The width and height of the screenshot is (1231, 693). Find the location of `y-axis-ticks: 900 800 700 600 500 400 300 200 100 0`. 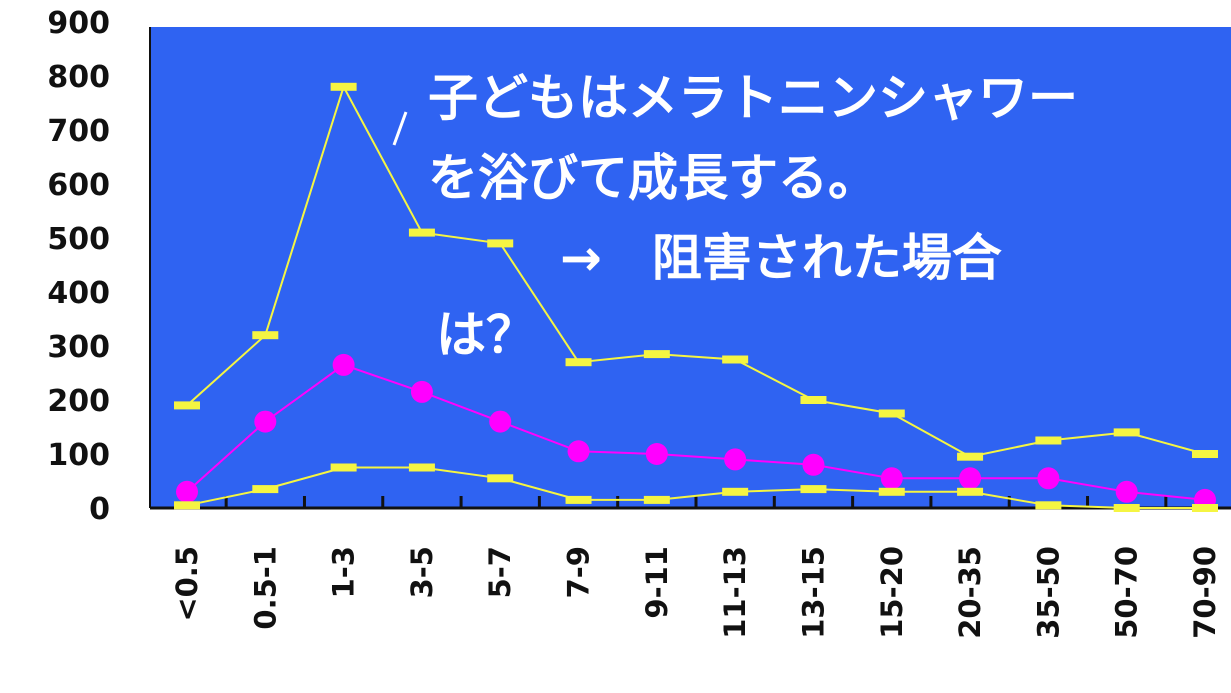

y-axis-ticks: 900 800 700 600 500 400 300 200 100 0 is located at coordinates (78, 266).